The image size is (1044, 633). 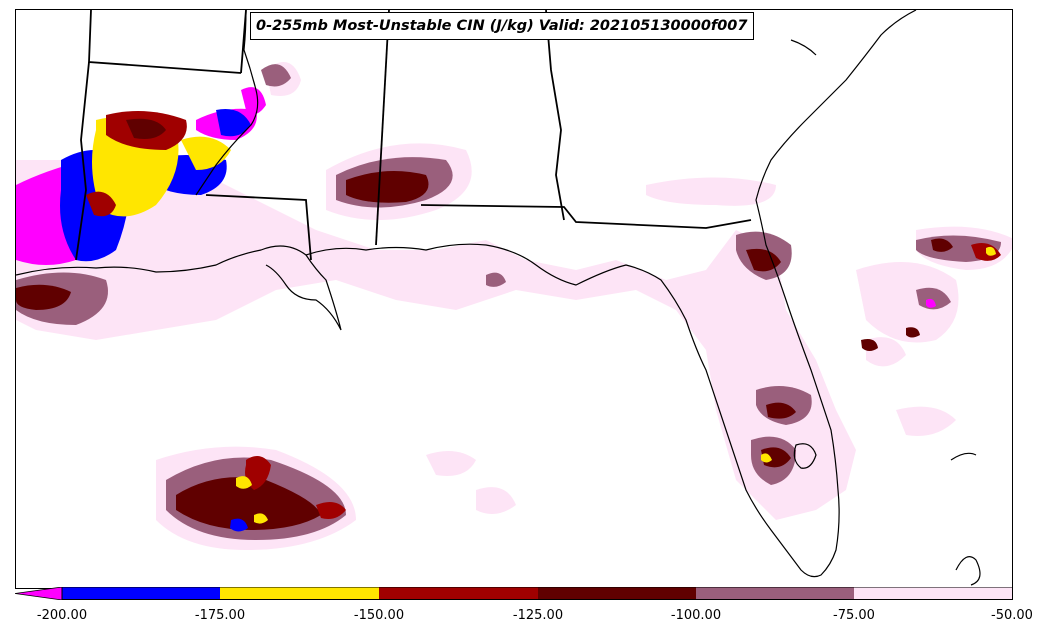 I want to click on colorbar-extend-min, so click(x=39, y=593).